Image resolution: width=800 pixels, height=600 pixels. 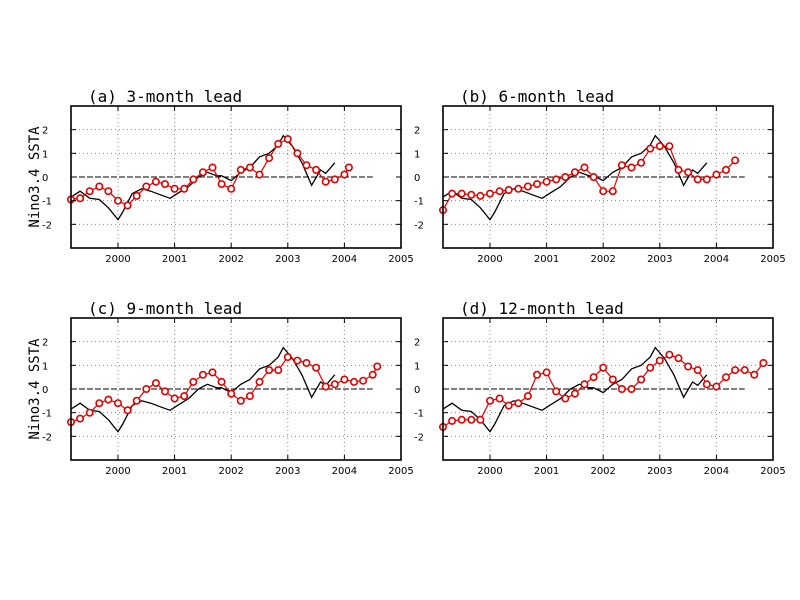 What do you see at coordinates (542, 308) in the screenshot?
I see `panel-title: (d) 12-month lead` at bounding box center [542, 308].